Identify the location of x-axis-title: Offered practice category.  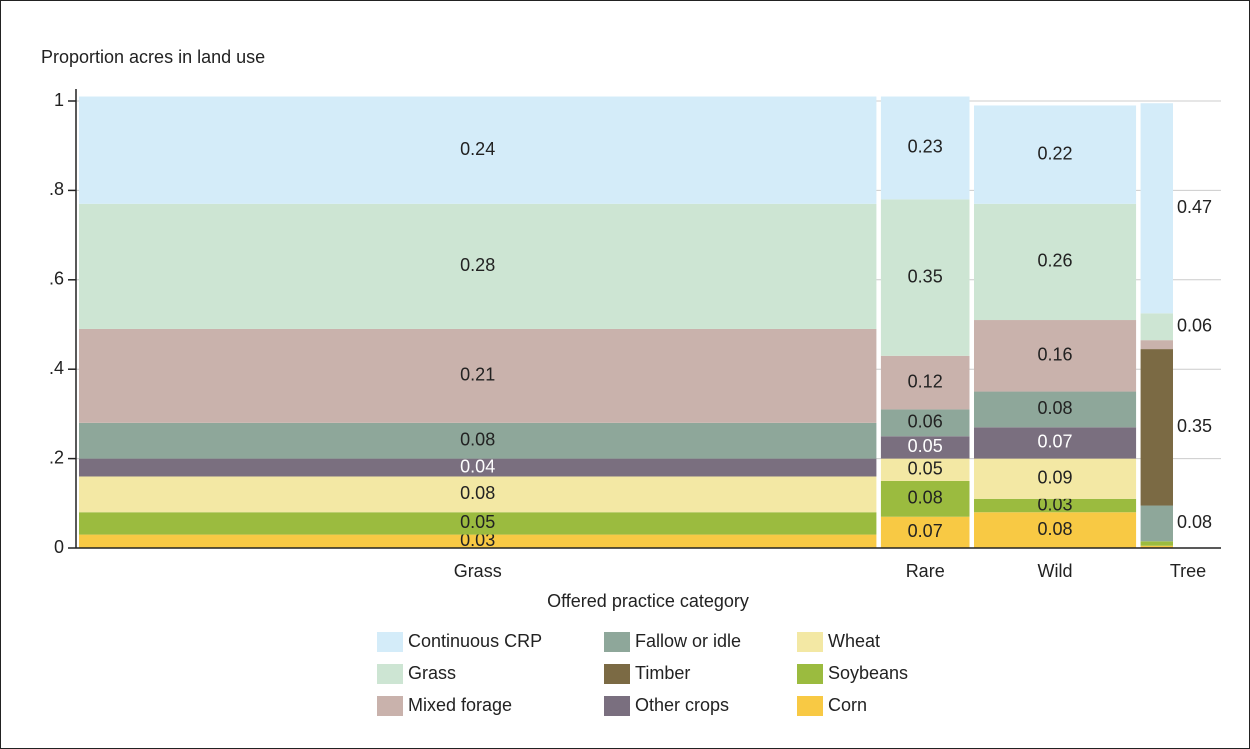
(648, 601).